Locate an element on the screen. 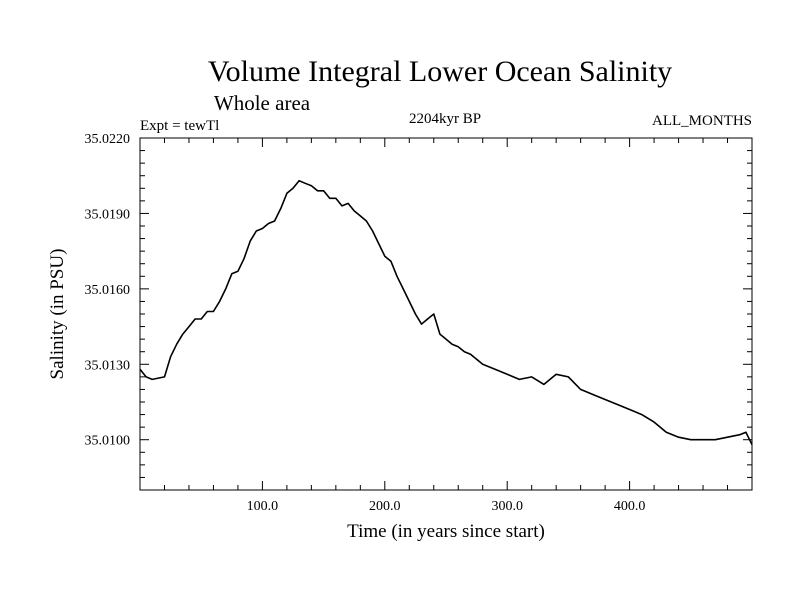 This screenshot has height=600, width=800. y-tick-label: 35.0190 is located at coordinates (108, 214).